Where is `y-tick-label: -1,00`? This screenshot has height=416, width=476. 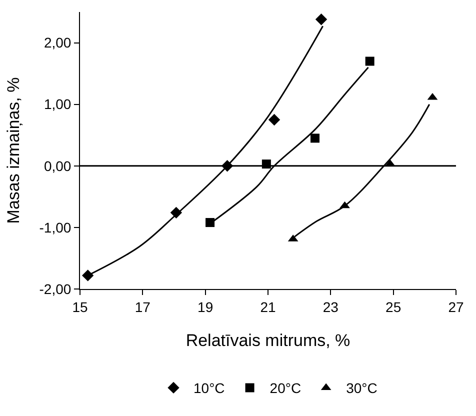 y-tick-label: -1,00 is located at coordinates (55, 227).